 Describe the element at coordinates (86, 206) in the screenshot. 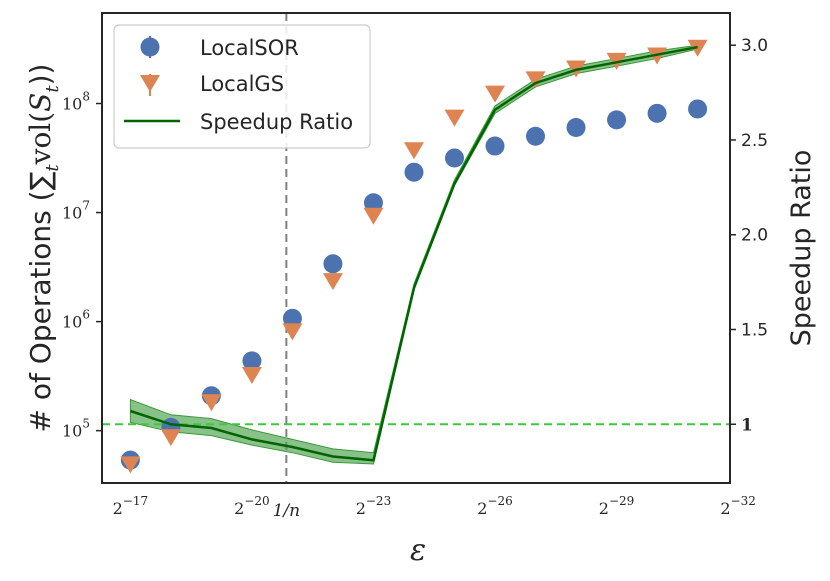

I see `y-tick-exponent: 7` at that location.